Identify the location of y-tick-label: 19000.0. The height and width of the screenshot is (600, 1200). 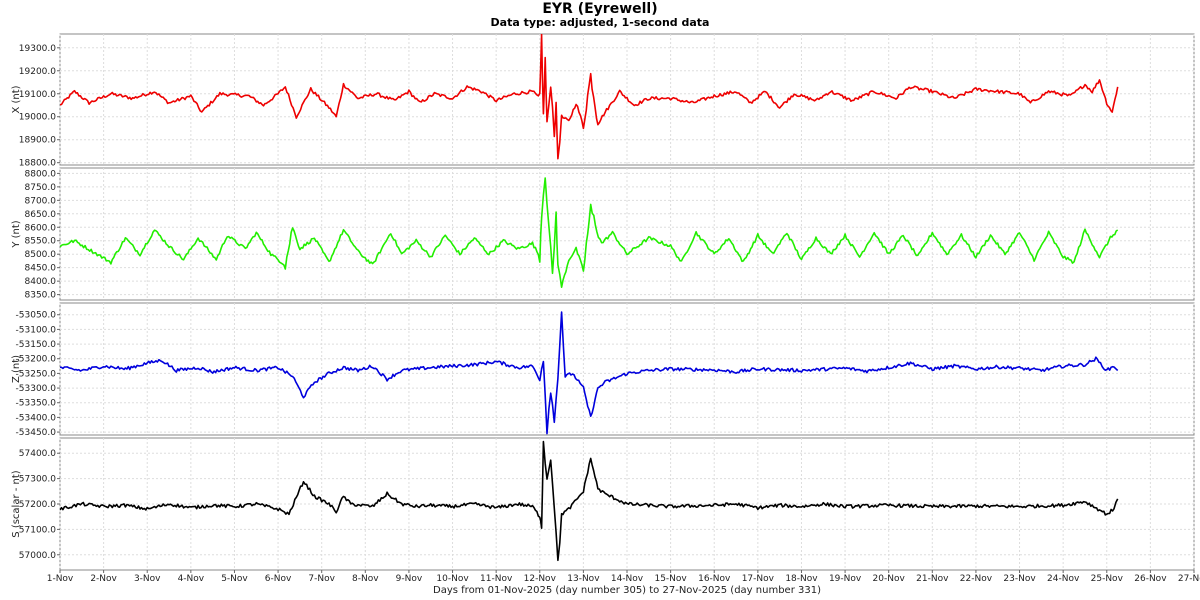
(37, 118).